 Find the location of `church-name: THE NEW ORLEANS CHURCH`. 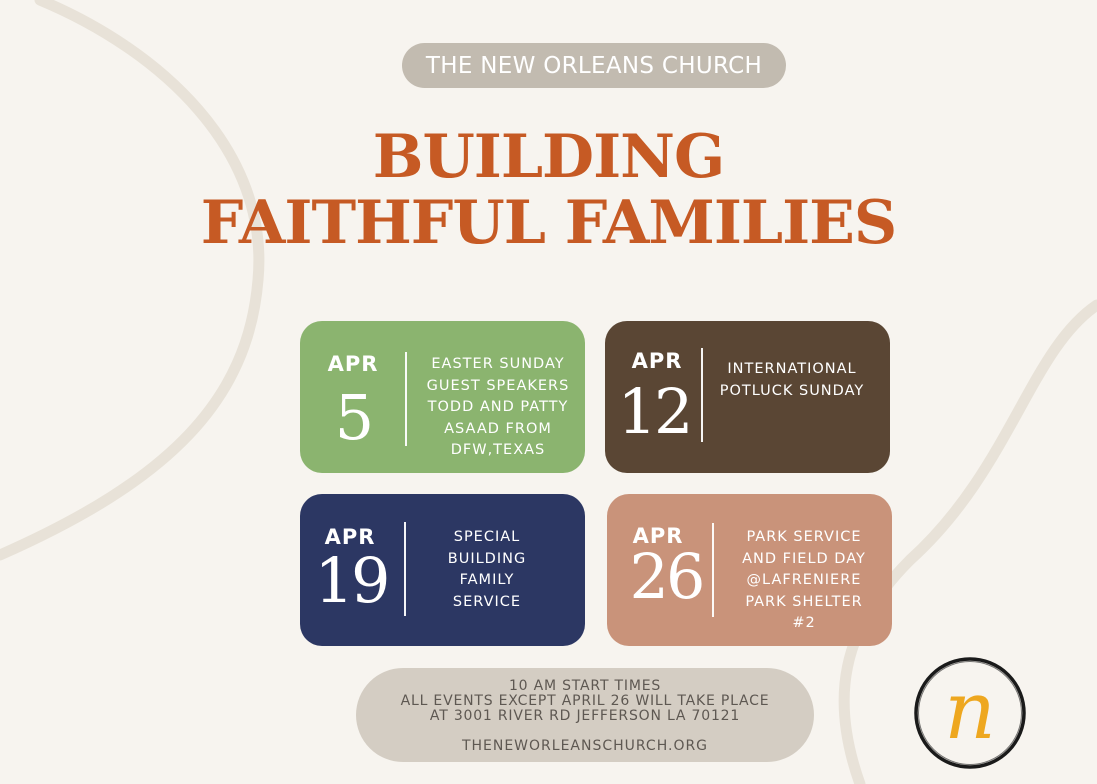

church-name: THE NEW ORLEANS CHURCH is located at coordinates (594, 65).